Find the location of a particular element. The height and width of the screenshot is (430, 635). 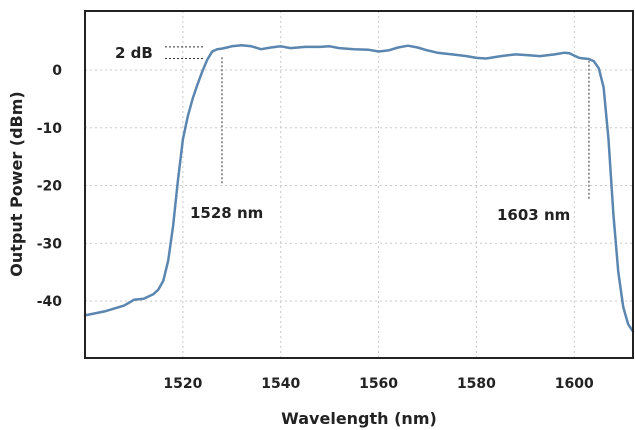

x-tick-label: 1560 is located at coordinates (378, 384).